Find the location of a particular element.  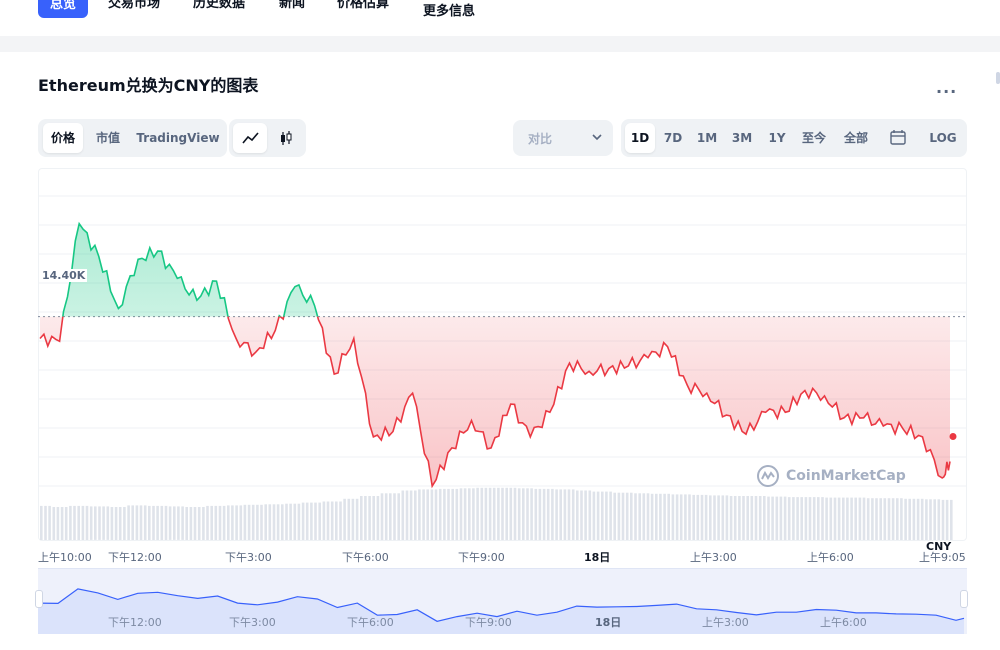

navigator-tick: 下午3:00 is located at coordinates (252, 622).